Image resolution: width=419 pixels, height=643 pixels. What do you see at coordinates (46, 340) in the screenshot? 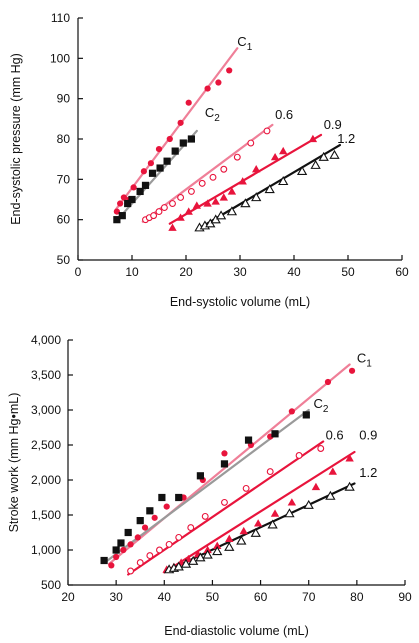
I see `y-tick-label: 4,000` at bounding box center [46, 340].